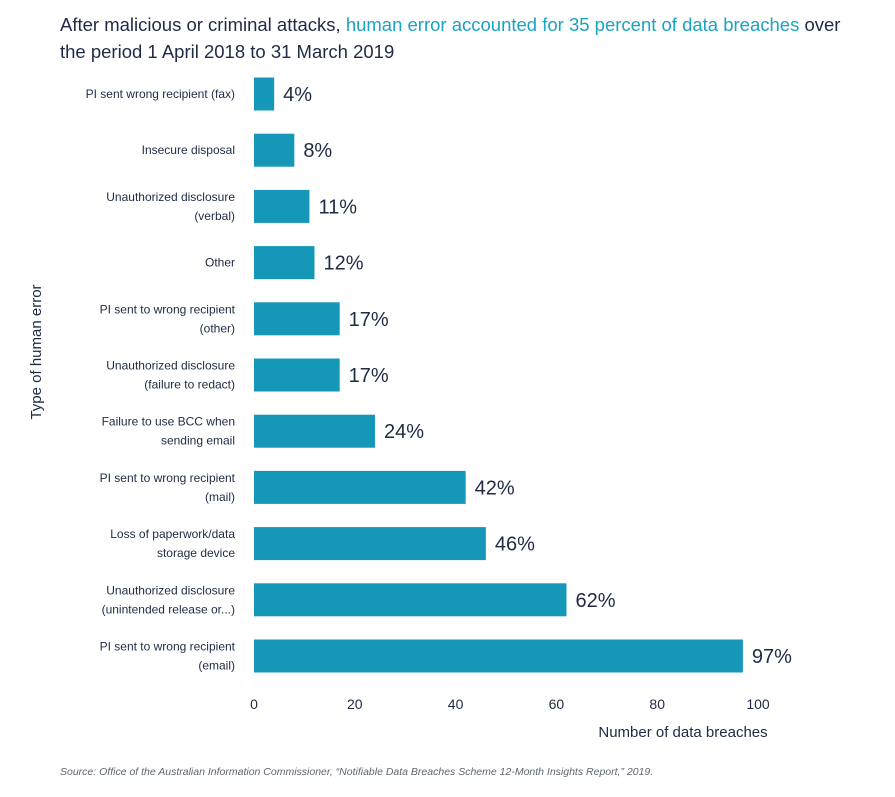  What do you see at coordinates (758, 704) in the screenshot?
I see `x-tick-label: 100` at bounding box center [758, 704].